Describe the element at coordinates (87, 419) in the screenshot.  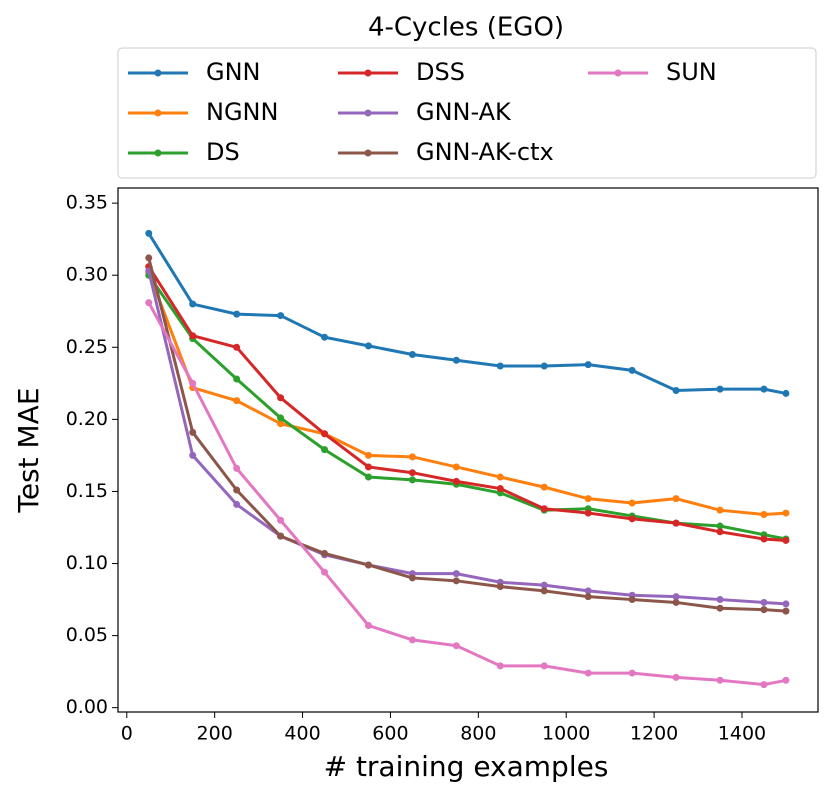
I see `y-tick-label: 0.20` at that location.